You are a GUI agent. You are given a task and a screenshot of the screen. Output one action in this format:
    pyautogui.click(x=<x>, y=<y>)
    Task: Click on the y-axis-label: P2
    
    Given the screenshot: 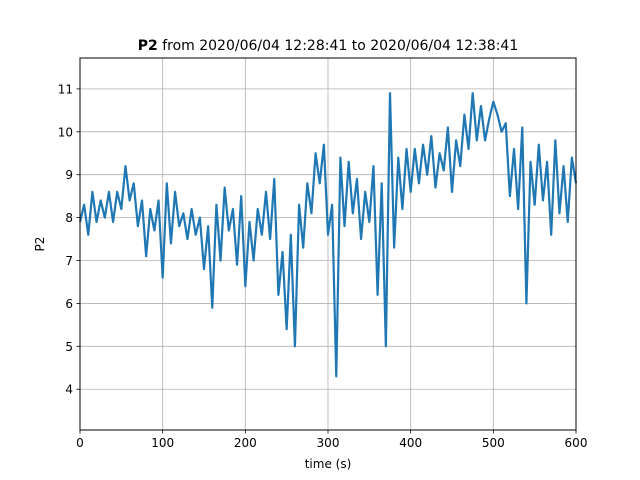 What is the action you would take?
    pyautogui.click(x=40, y=244)
    